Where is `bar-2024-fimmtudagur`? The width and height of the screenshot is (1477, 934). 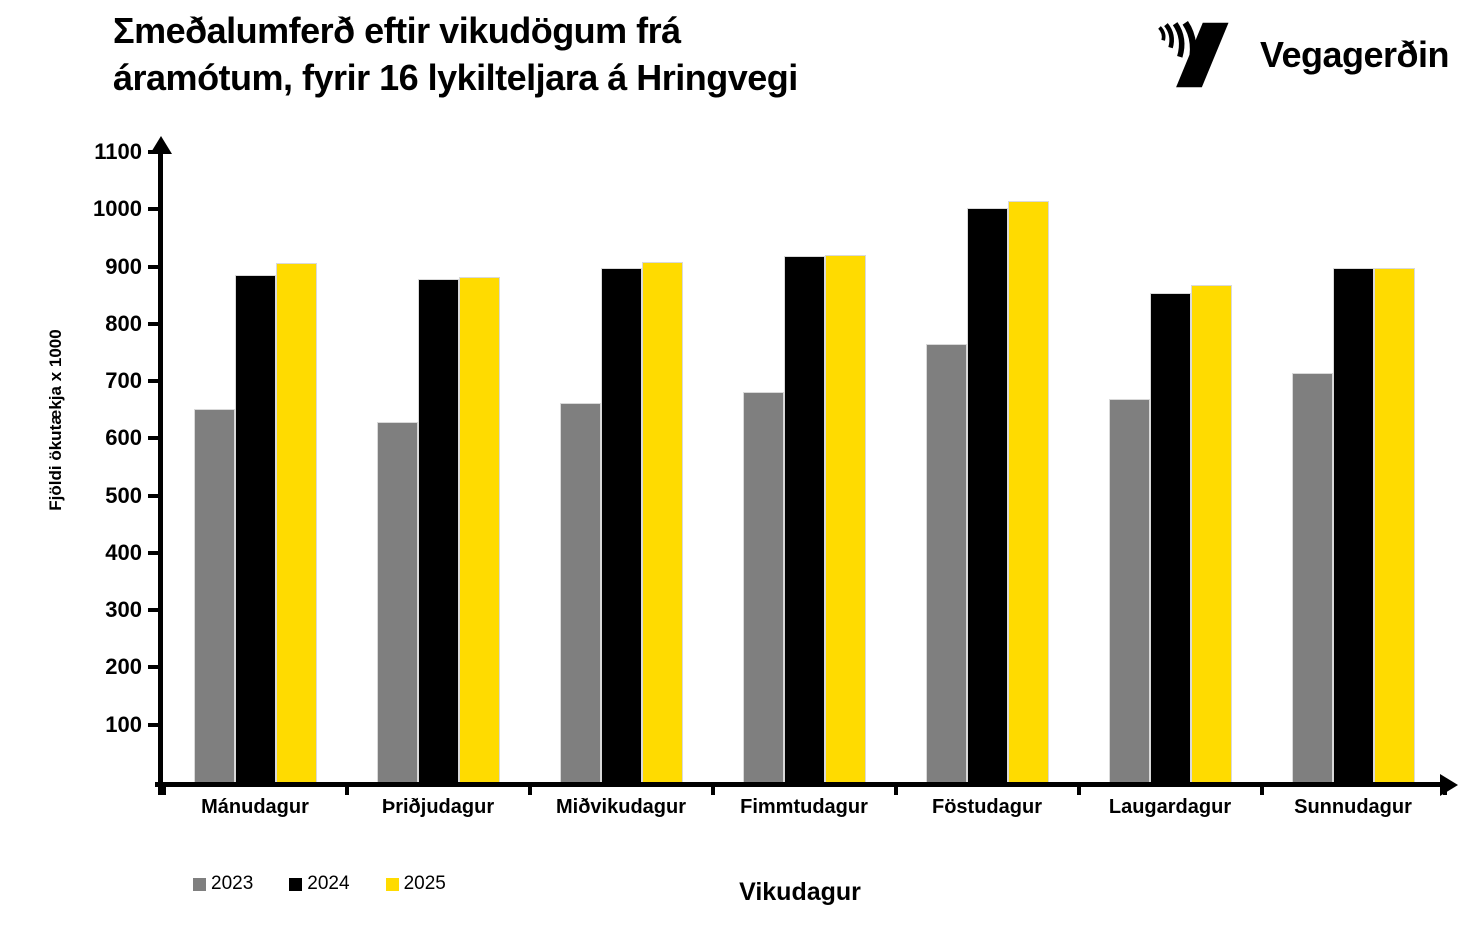 bar-2024-fimmtudagur is located at coordinates (804, 519).